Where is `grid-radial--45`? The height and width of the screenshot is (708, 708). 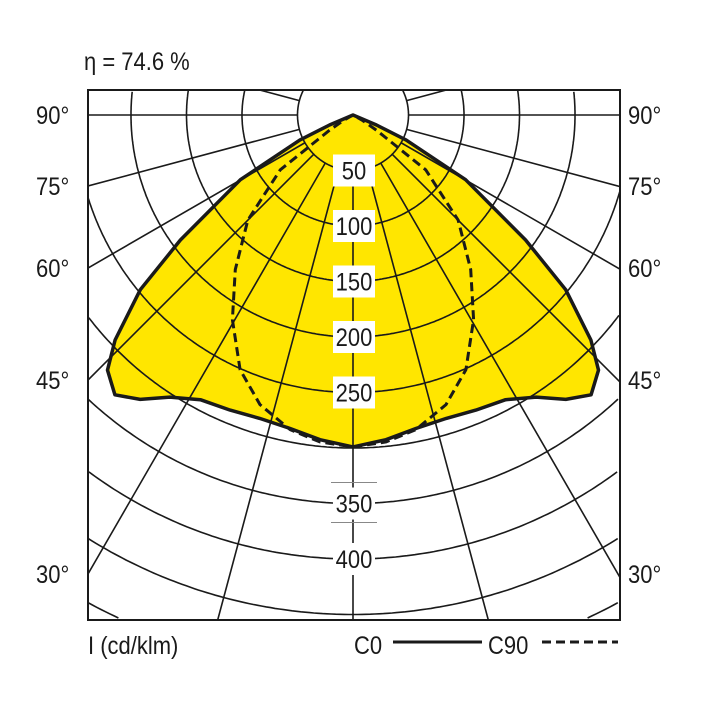
grid-radial--45 is located at coordinates (201, 267).